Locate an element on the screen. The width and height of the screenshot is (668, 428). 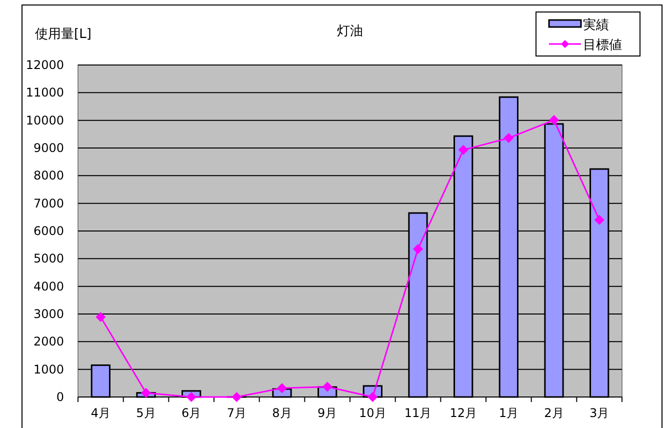
y-tick-label: 9000 is located at coordinates (48, 148).